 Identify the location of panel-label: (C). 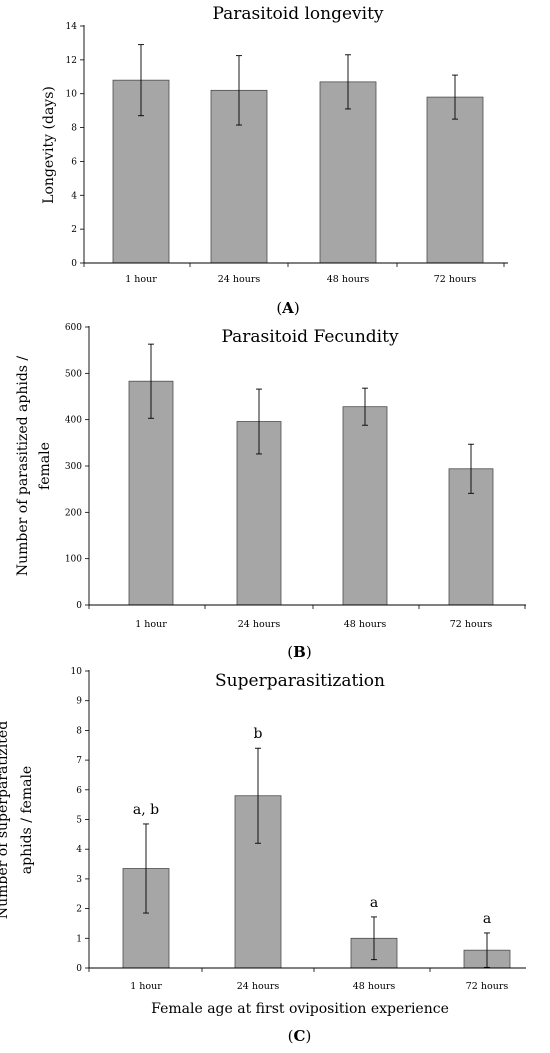
(300, 1036).